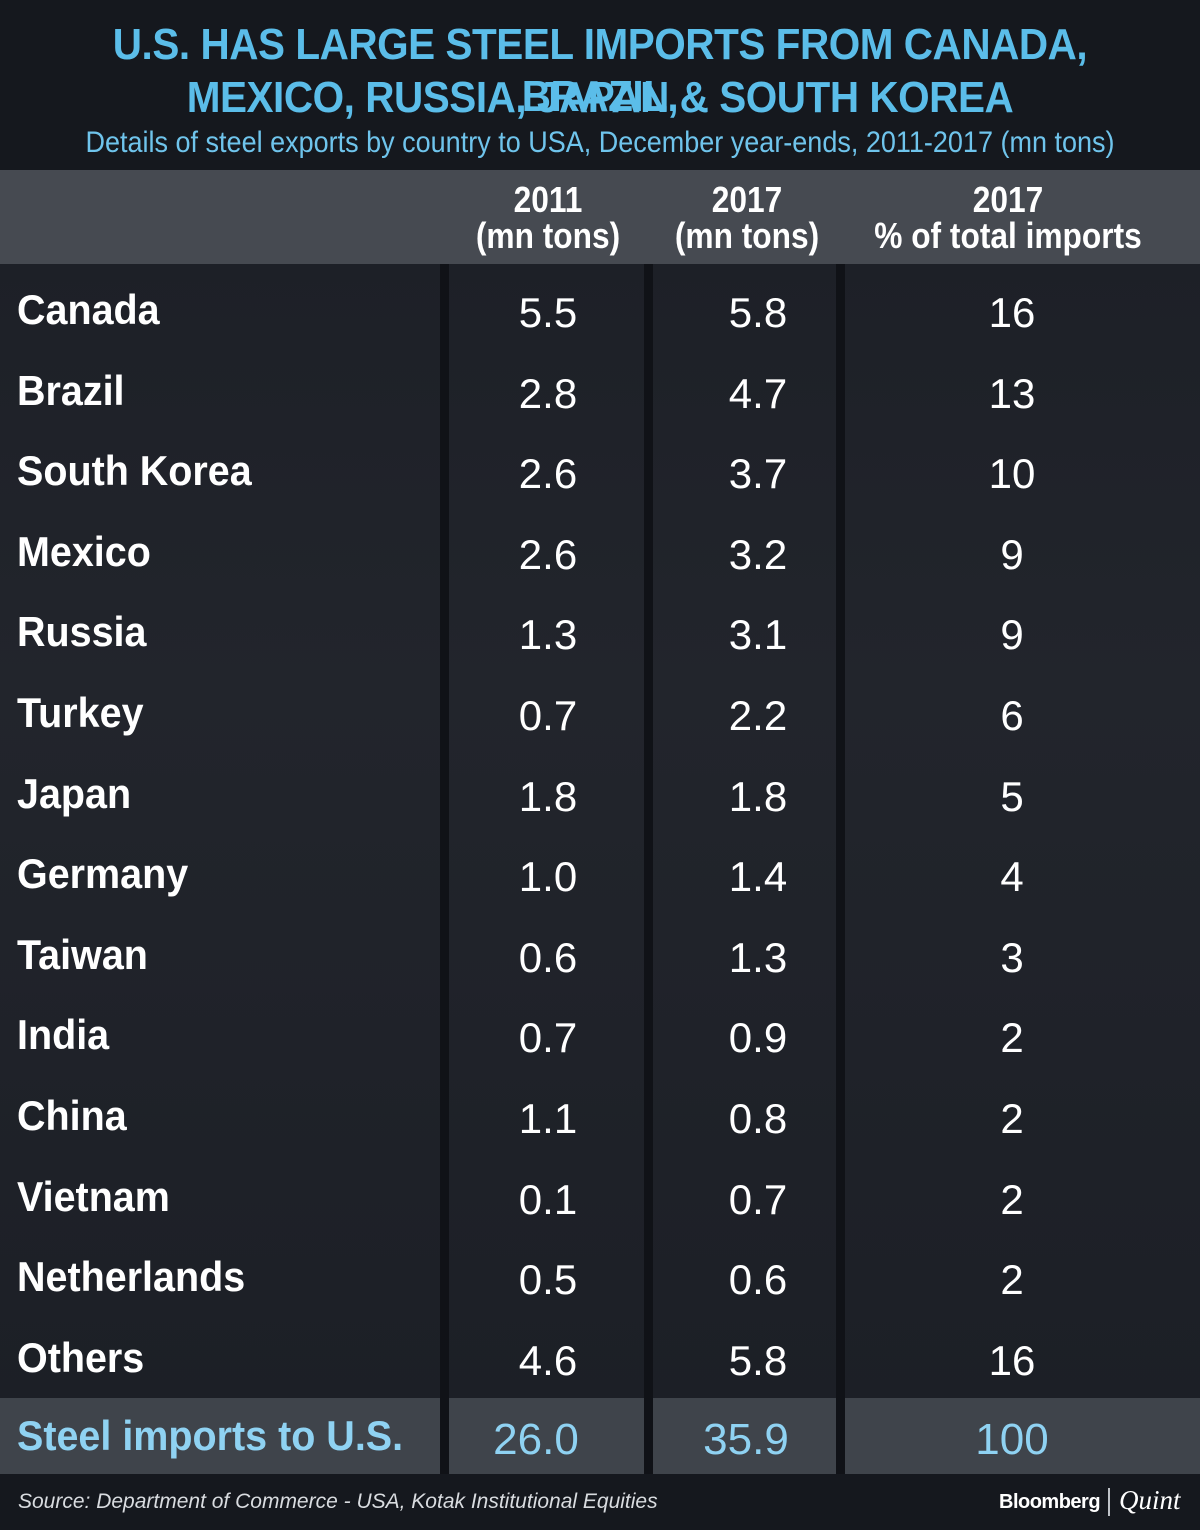 The image size is (1200, 1530). Describe the element at coordinates (1150, 1500) in the screenshot. I see `quint-logo: Quint` at that location.